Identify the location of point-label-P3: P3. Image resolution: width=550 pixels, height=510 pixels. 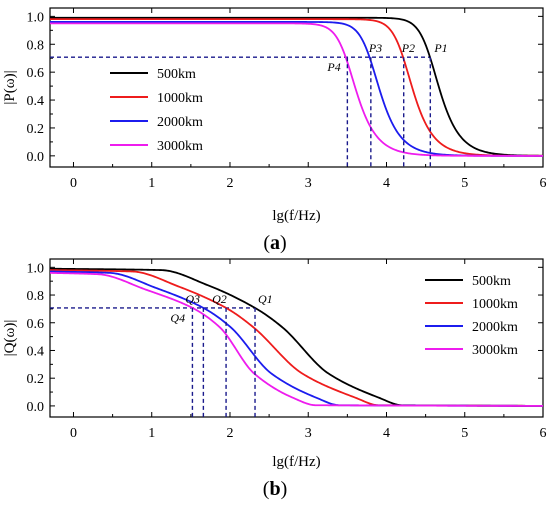
(375, 48).